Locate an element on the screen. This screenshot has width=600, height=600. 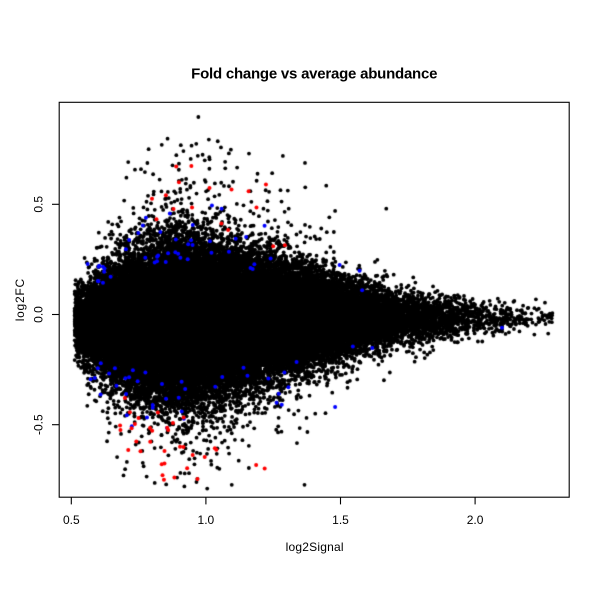
svg-text: 1.0 is located at coordinates (206, 520).